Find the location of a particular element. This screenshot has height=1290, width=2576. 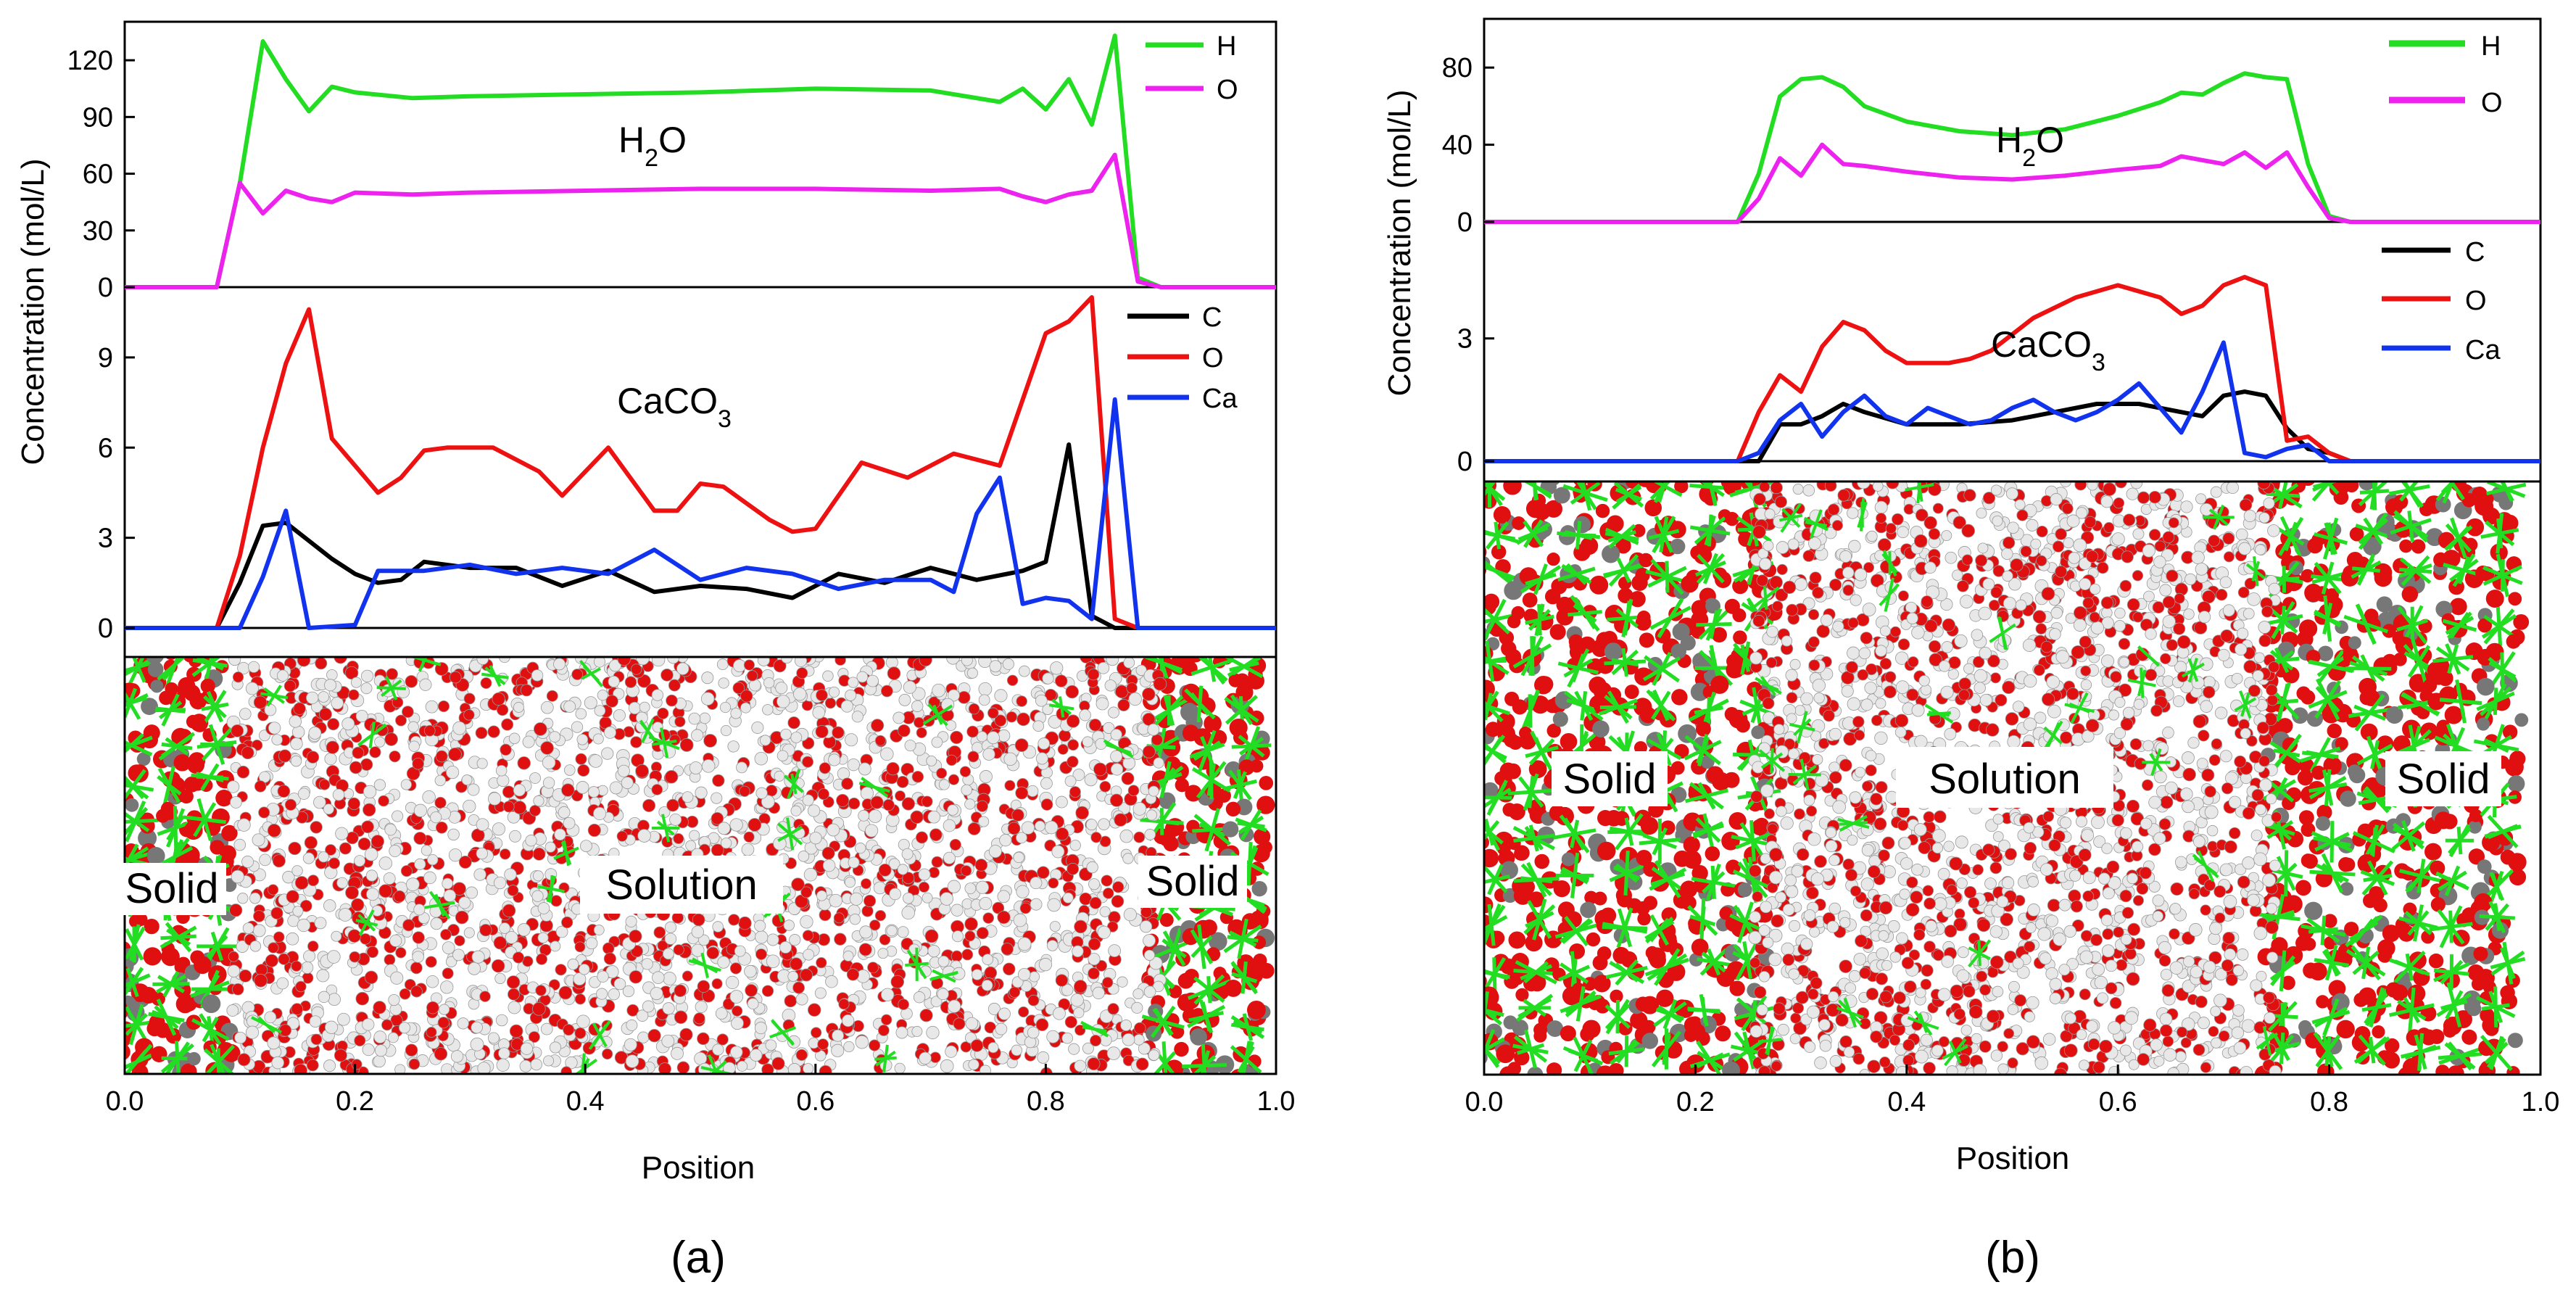

series-o-water is located at coordinates (700, 221).